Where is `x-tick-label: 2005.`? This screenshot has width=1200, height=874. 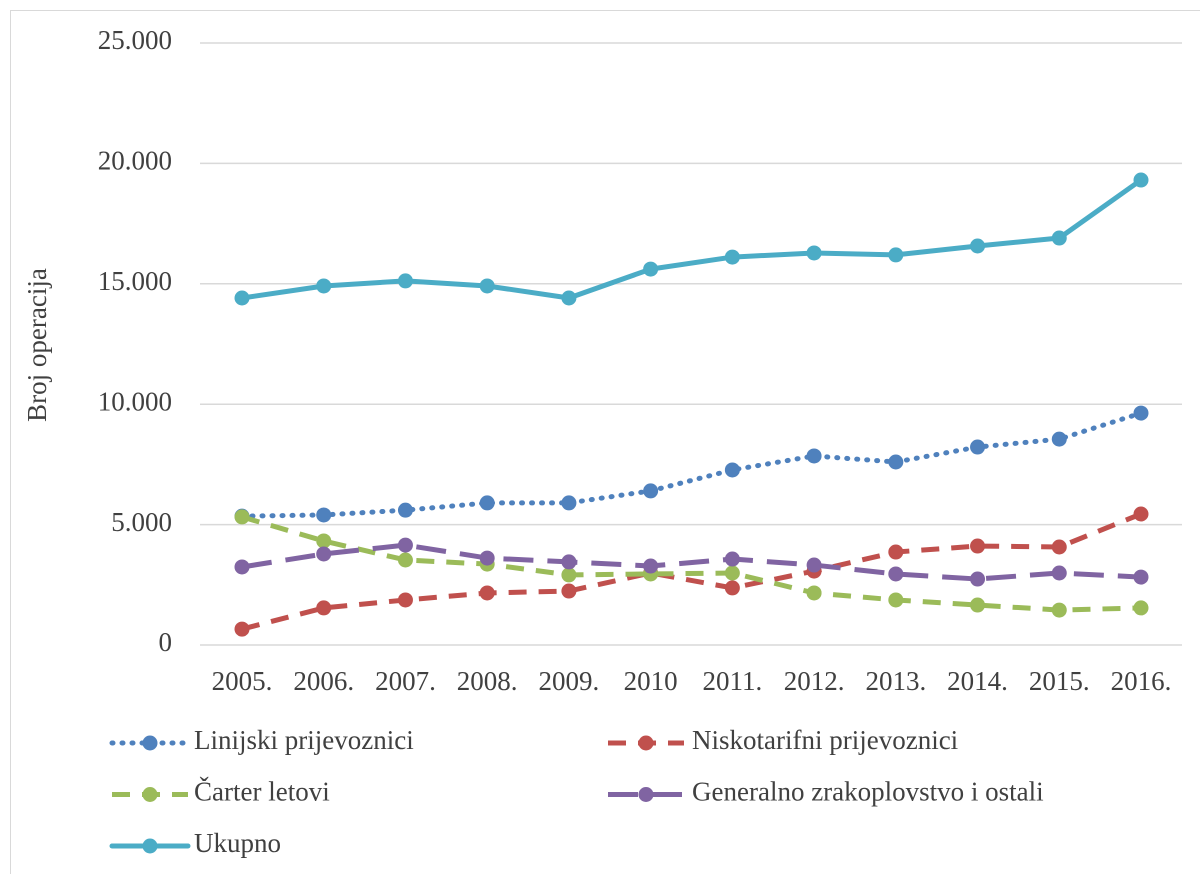 x-tick-label: 2005. is located at coordinates (242, 681).